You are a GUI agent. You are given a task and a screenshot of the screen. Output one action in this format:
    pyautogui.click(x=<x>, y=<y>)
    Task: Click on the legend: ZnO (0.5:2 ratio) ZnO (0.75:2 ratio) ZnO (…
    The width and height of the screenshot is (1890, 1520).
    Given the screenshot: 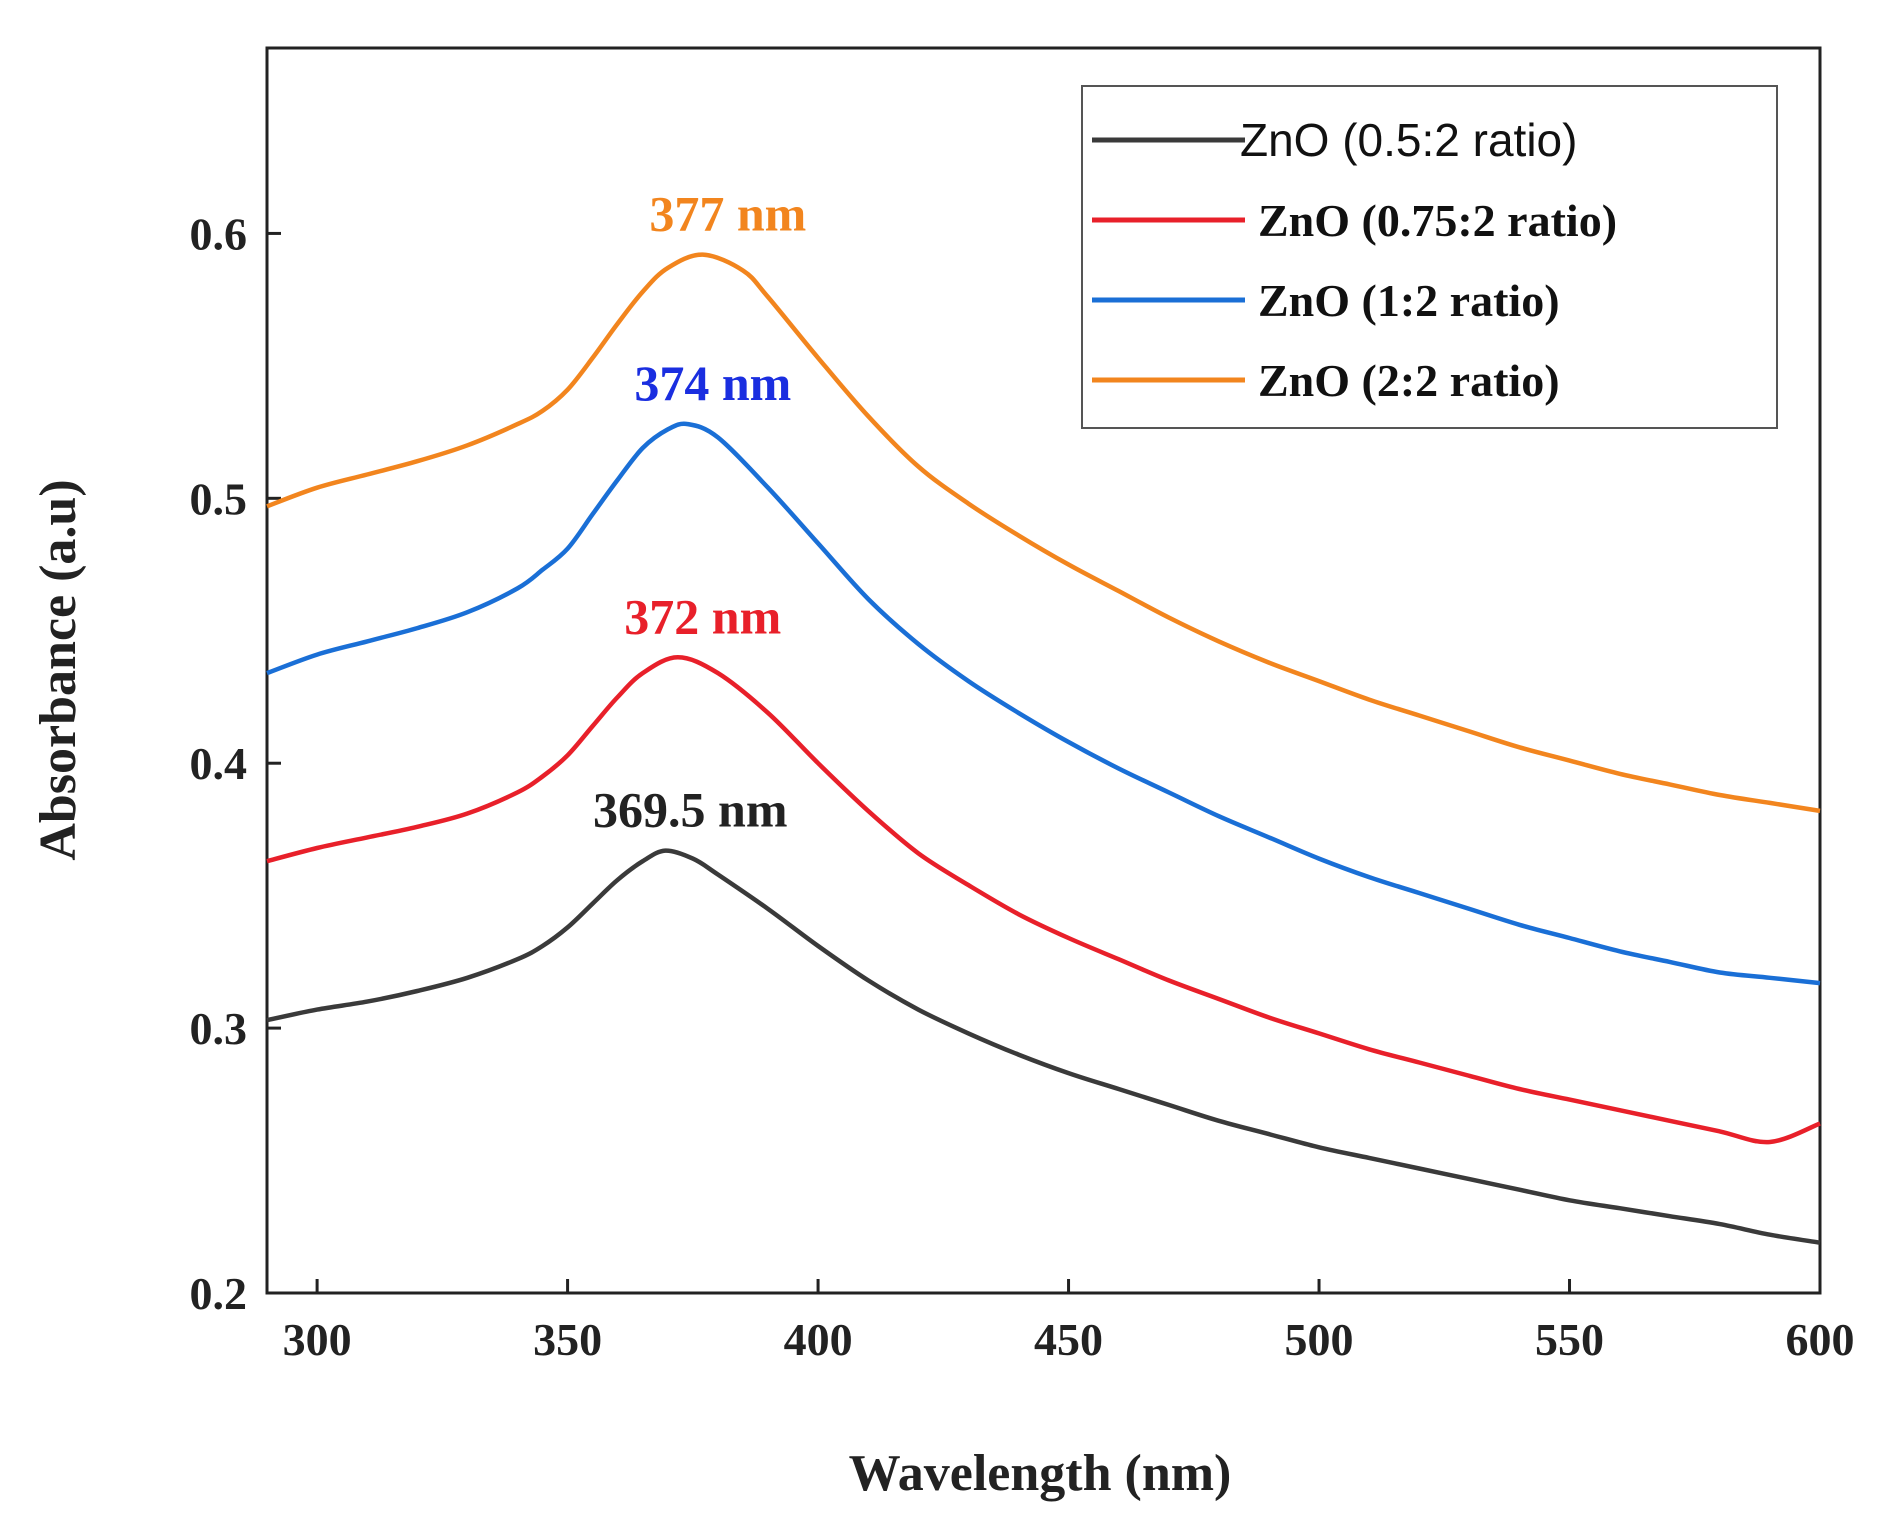 What is the action you would take?
    pyautogui.click(x=1429, y=257)
    